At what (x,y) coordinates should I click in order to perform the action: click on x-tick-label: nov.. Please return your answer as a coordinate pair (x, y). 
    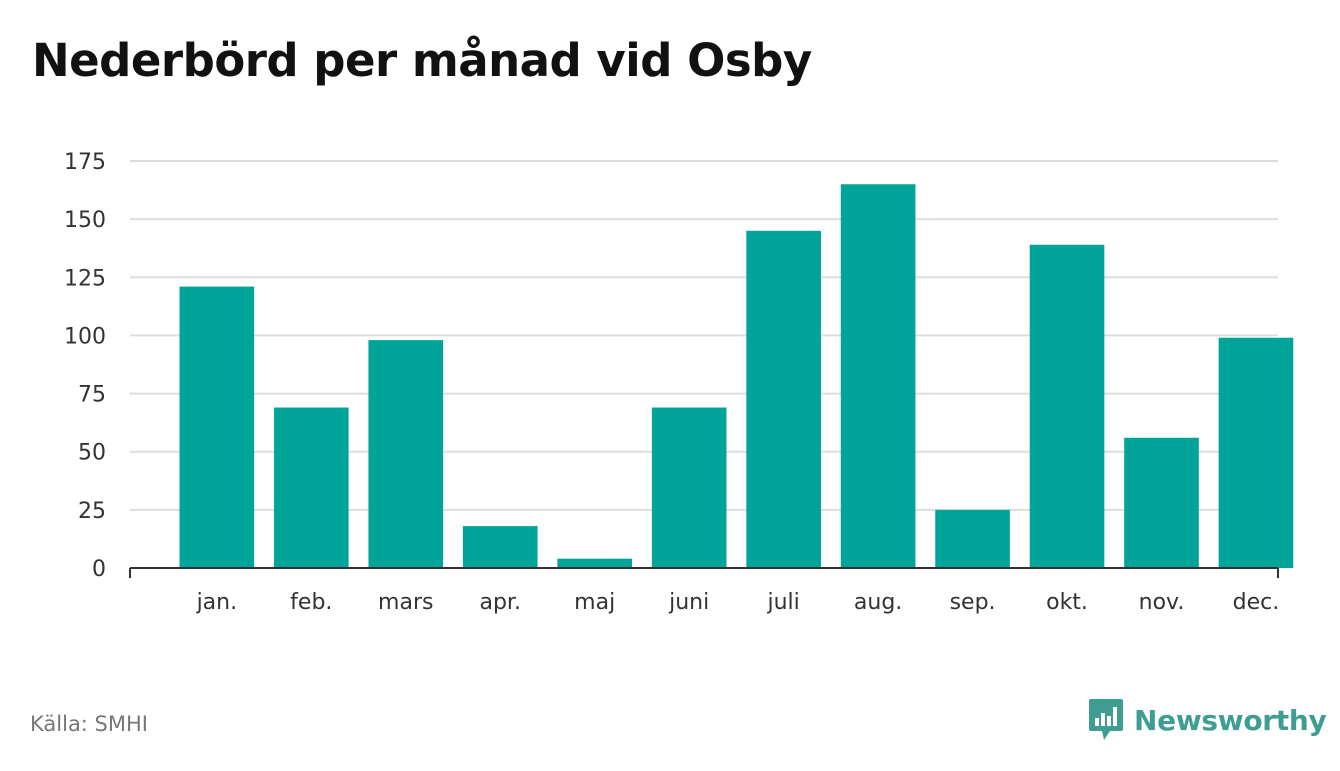
    Looking at the image, I should click on (1162, 602).